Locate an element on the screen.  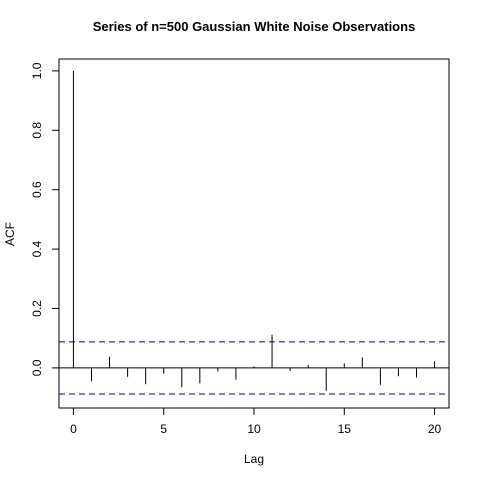
y-axis-label: ACF is located at coordinates (10, 234).